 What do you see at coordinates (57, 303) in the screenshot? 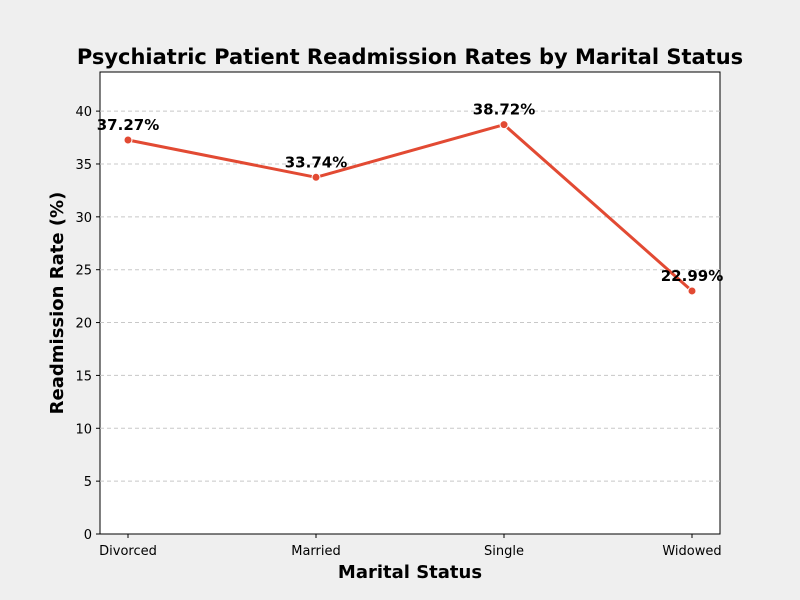
I see `y-axis-label: Readmission Rate (%)` at bounding box center [57, 303].